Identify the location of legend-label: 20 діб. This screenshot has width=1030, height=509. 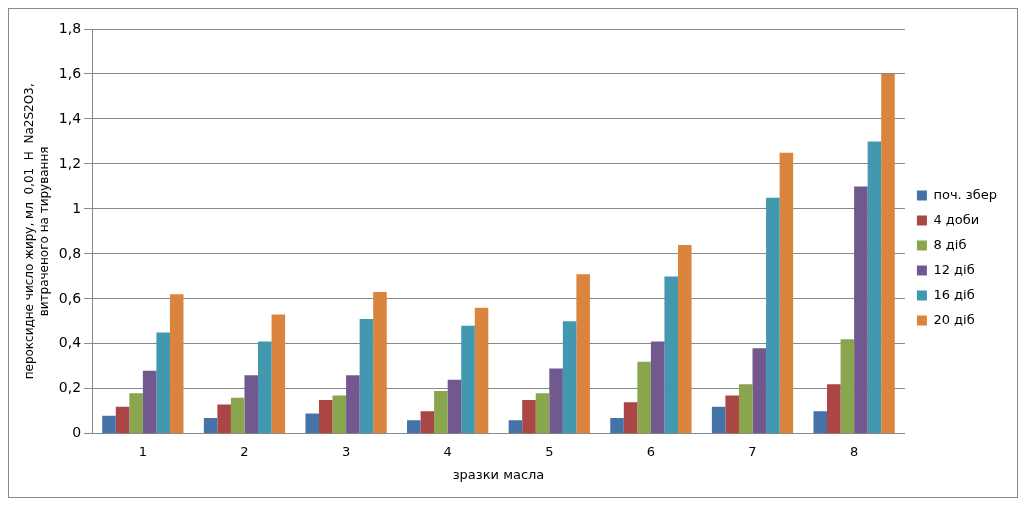
(954, 319).